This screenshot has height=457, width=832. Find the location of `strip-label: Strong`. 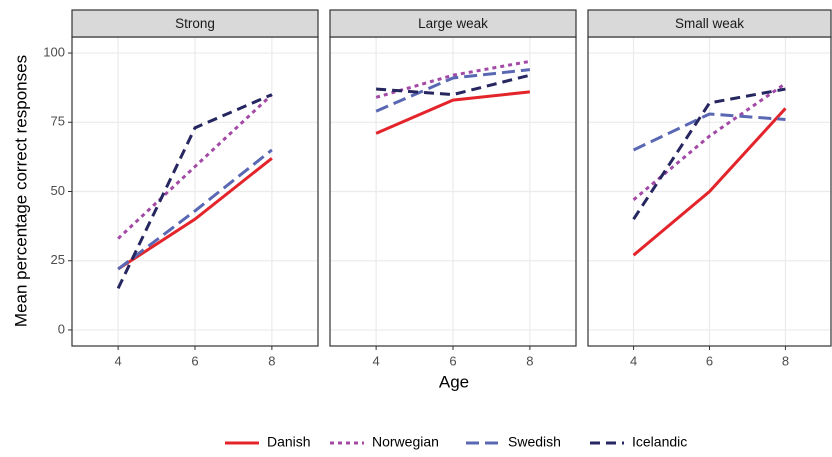

strip-label: Strong is located at coordinates (195, 23).